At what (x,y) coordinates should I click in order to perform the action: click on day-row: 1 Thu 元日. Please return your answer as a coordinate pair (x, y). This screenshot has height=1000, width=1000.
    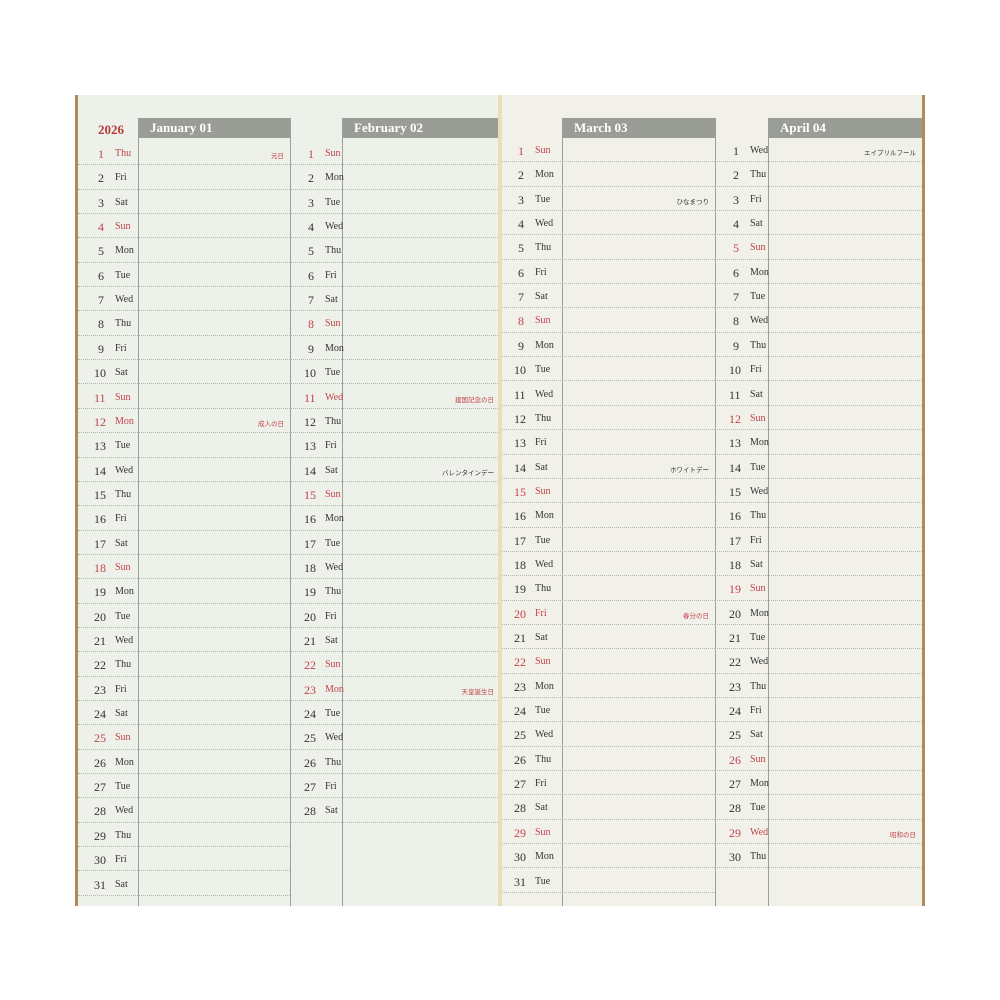
    Looking at the image, I should click on (184, 153).